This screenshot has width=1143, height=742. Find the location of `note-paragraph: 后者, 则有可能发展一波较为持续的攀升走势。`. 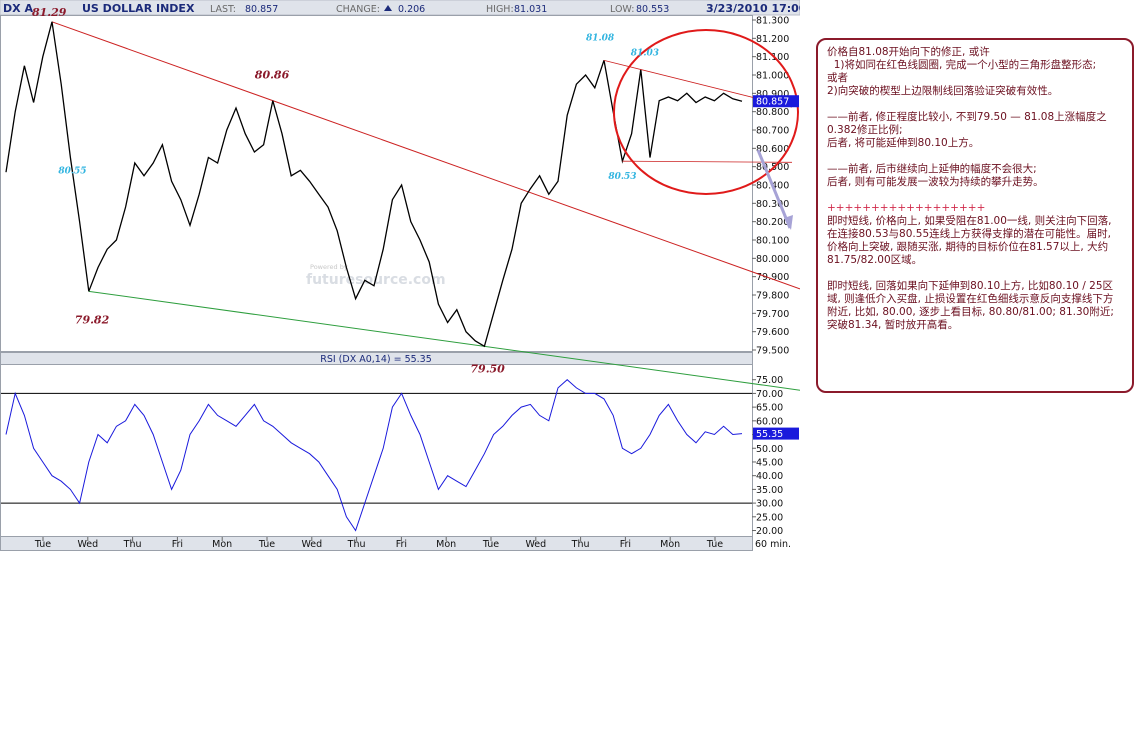

note-paragraph: 后者, 则有可能发展一波较为持续的攀升走势。 is located at coordinates (935, 182).